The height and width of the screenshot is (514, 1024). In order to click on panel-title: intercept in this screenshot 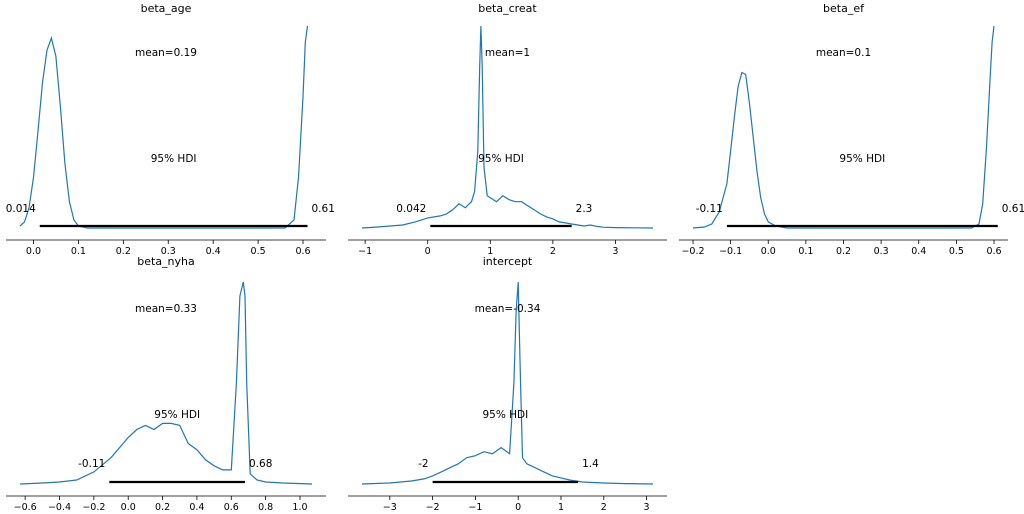, I will do `click(508, 261)`.